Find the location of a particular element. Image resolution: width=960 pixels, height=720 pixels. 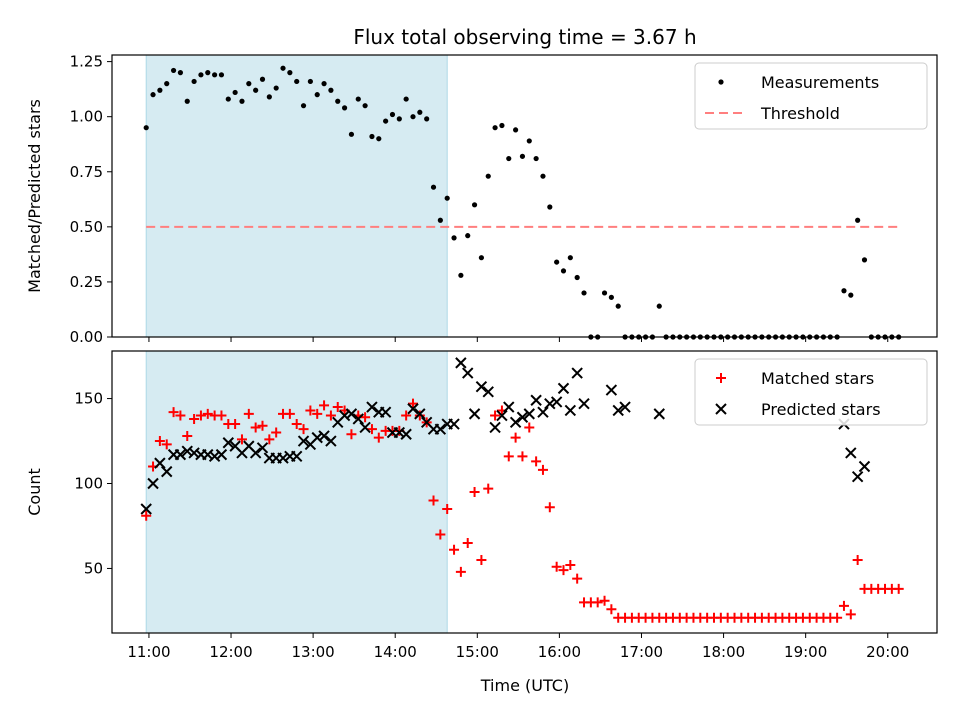

x-tick-label: 11:00 is located at coordinates (148, 652).